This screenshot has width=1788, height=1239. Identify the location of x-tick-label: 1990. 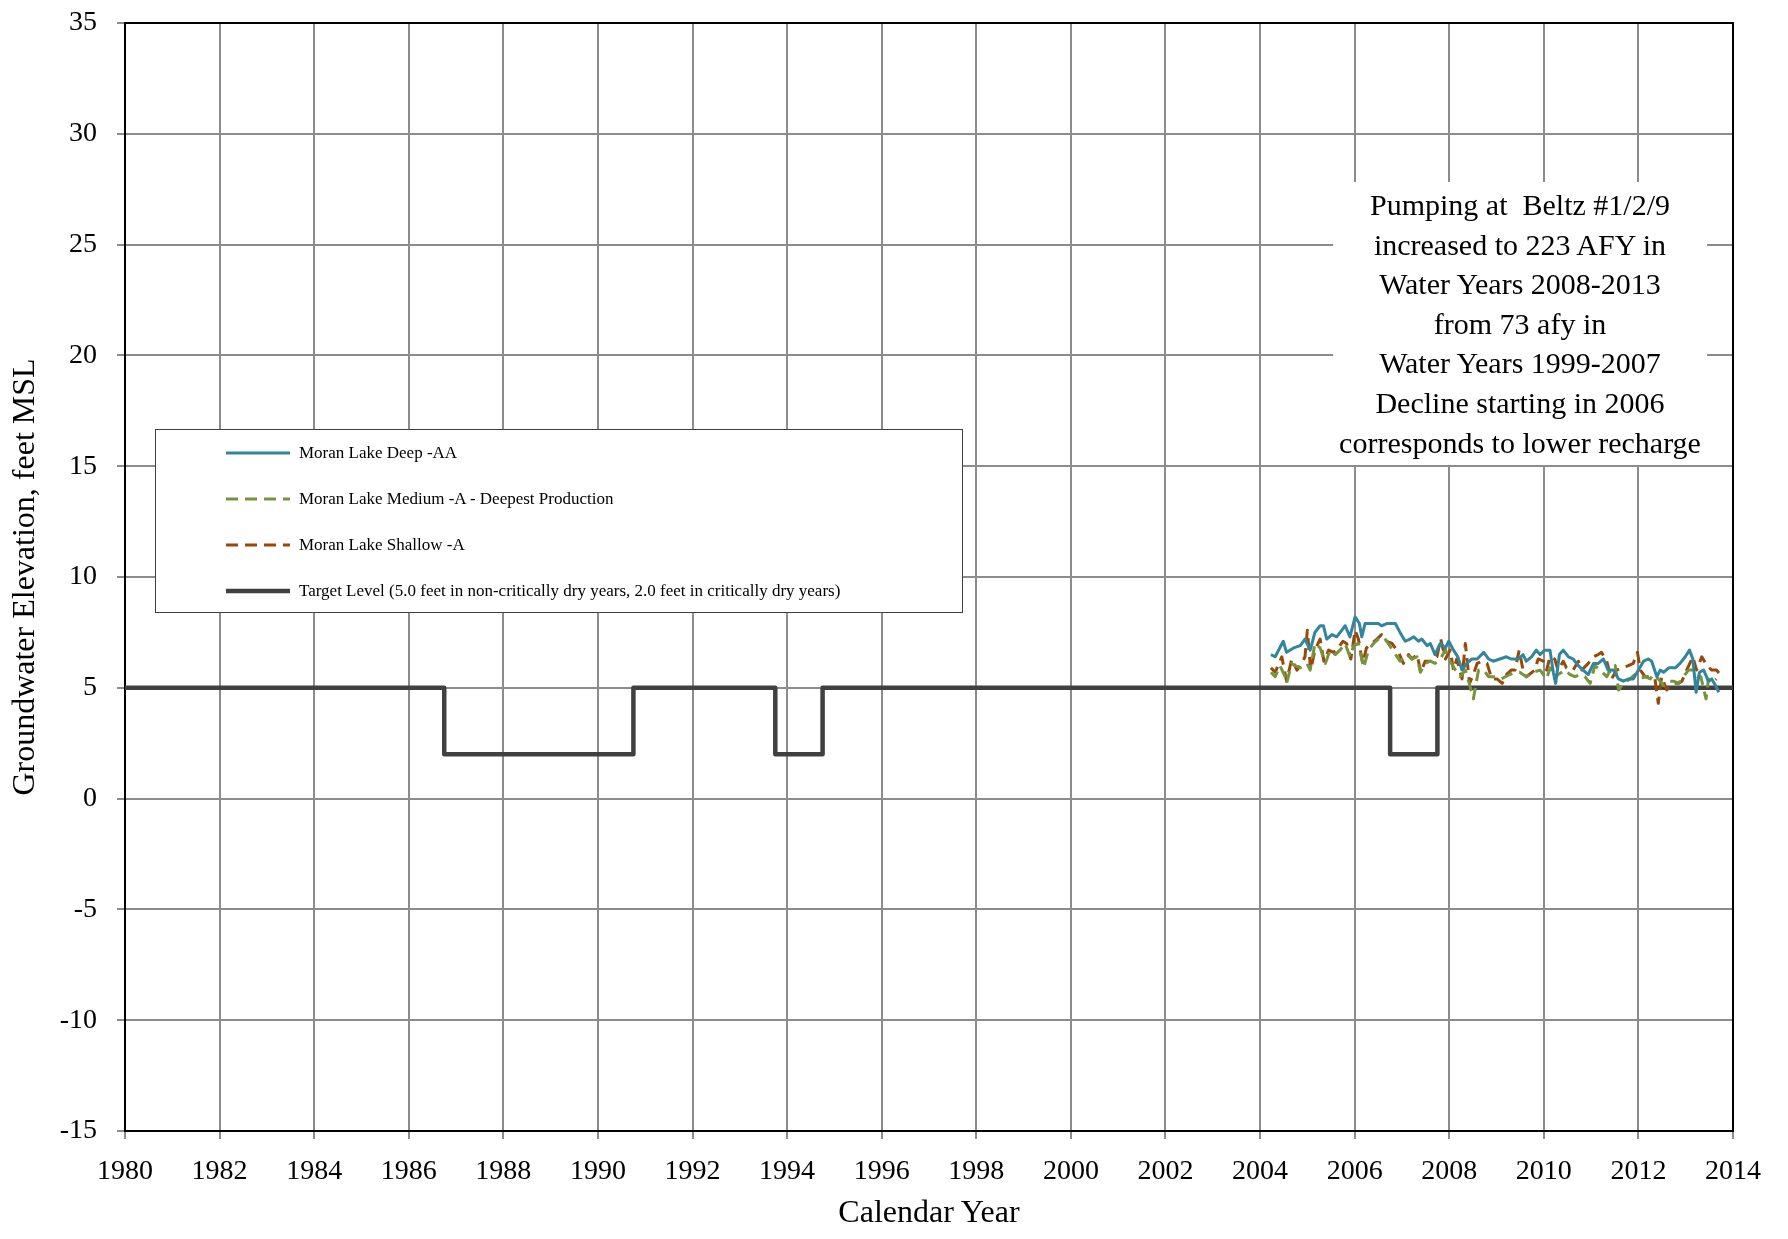
(597, 1170).